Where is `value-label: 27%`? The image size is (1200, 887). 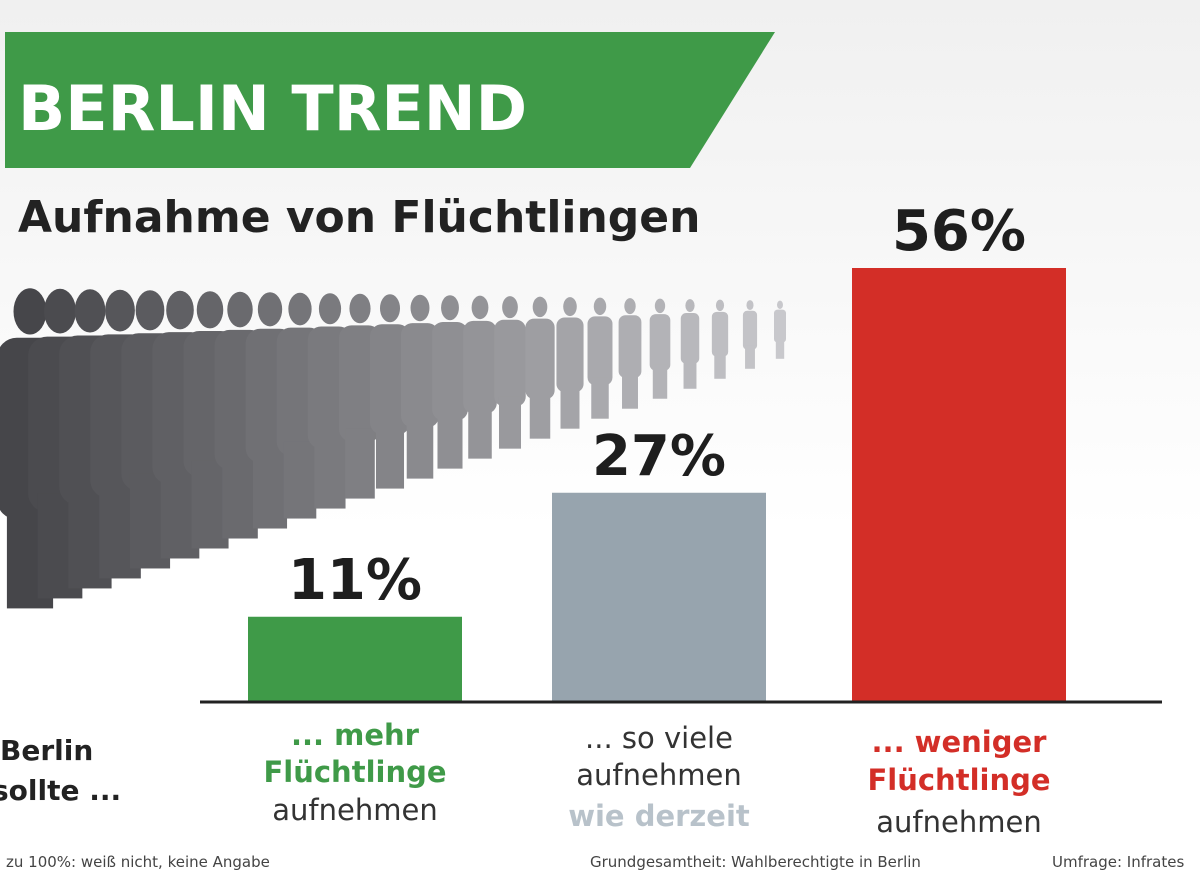
value-label: 27% is located at coordinates (659, 456).